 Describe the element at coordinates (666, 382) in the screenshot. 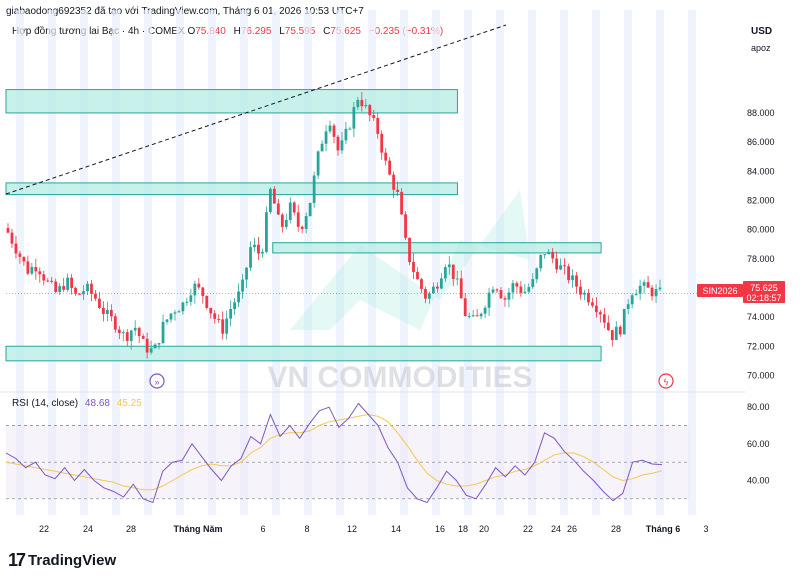

I see `lightning-glyph: ϟ` at that location.